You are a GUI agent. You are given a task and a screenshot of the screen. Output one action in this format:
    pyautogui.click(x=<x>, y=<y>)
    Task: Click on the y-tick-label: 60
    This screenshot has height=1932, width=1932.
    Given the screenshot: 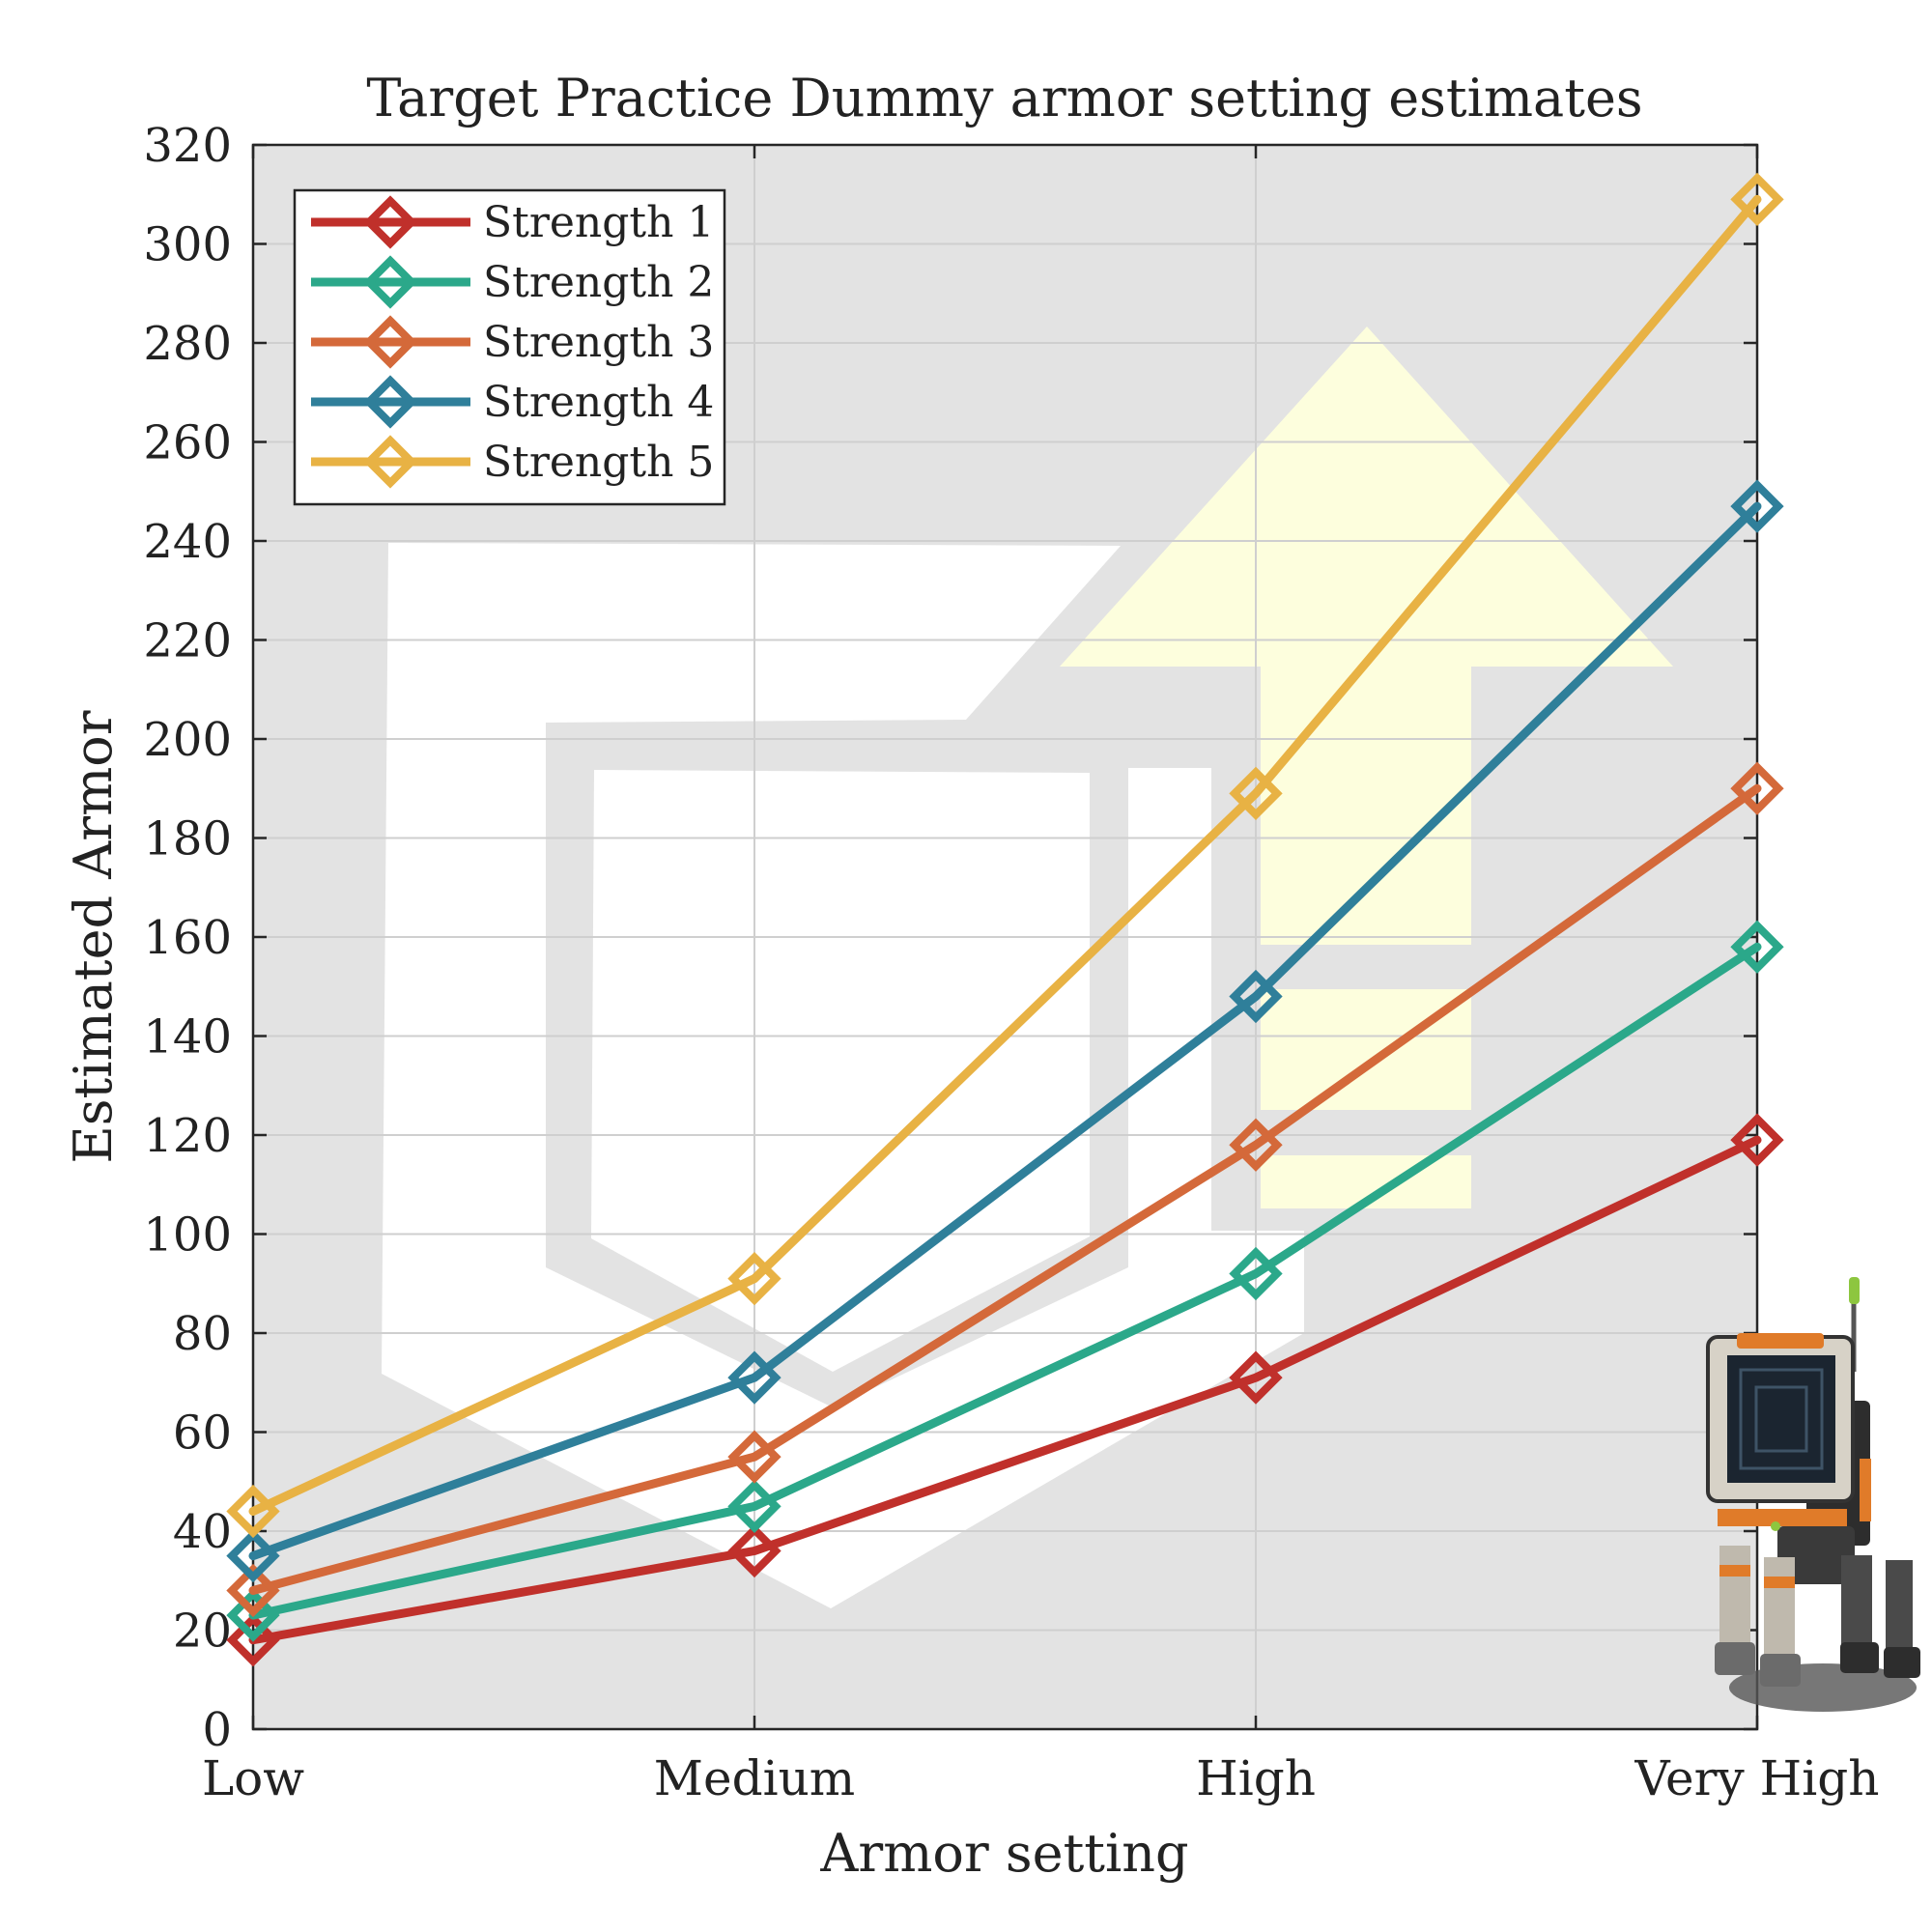 What is the action you would take?
    pyautogui.click(x=202, y=1433)
    